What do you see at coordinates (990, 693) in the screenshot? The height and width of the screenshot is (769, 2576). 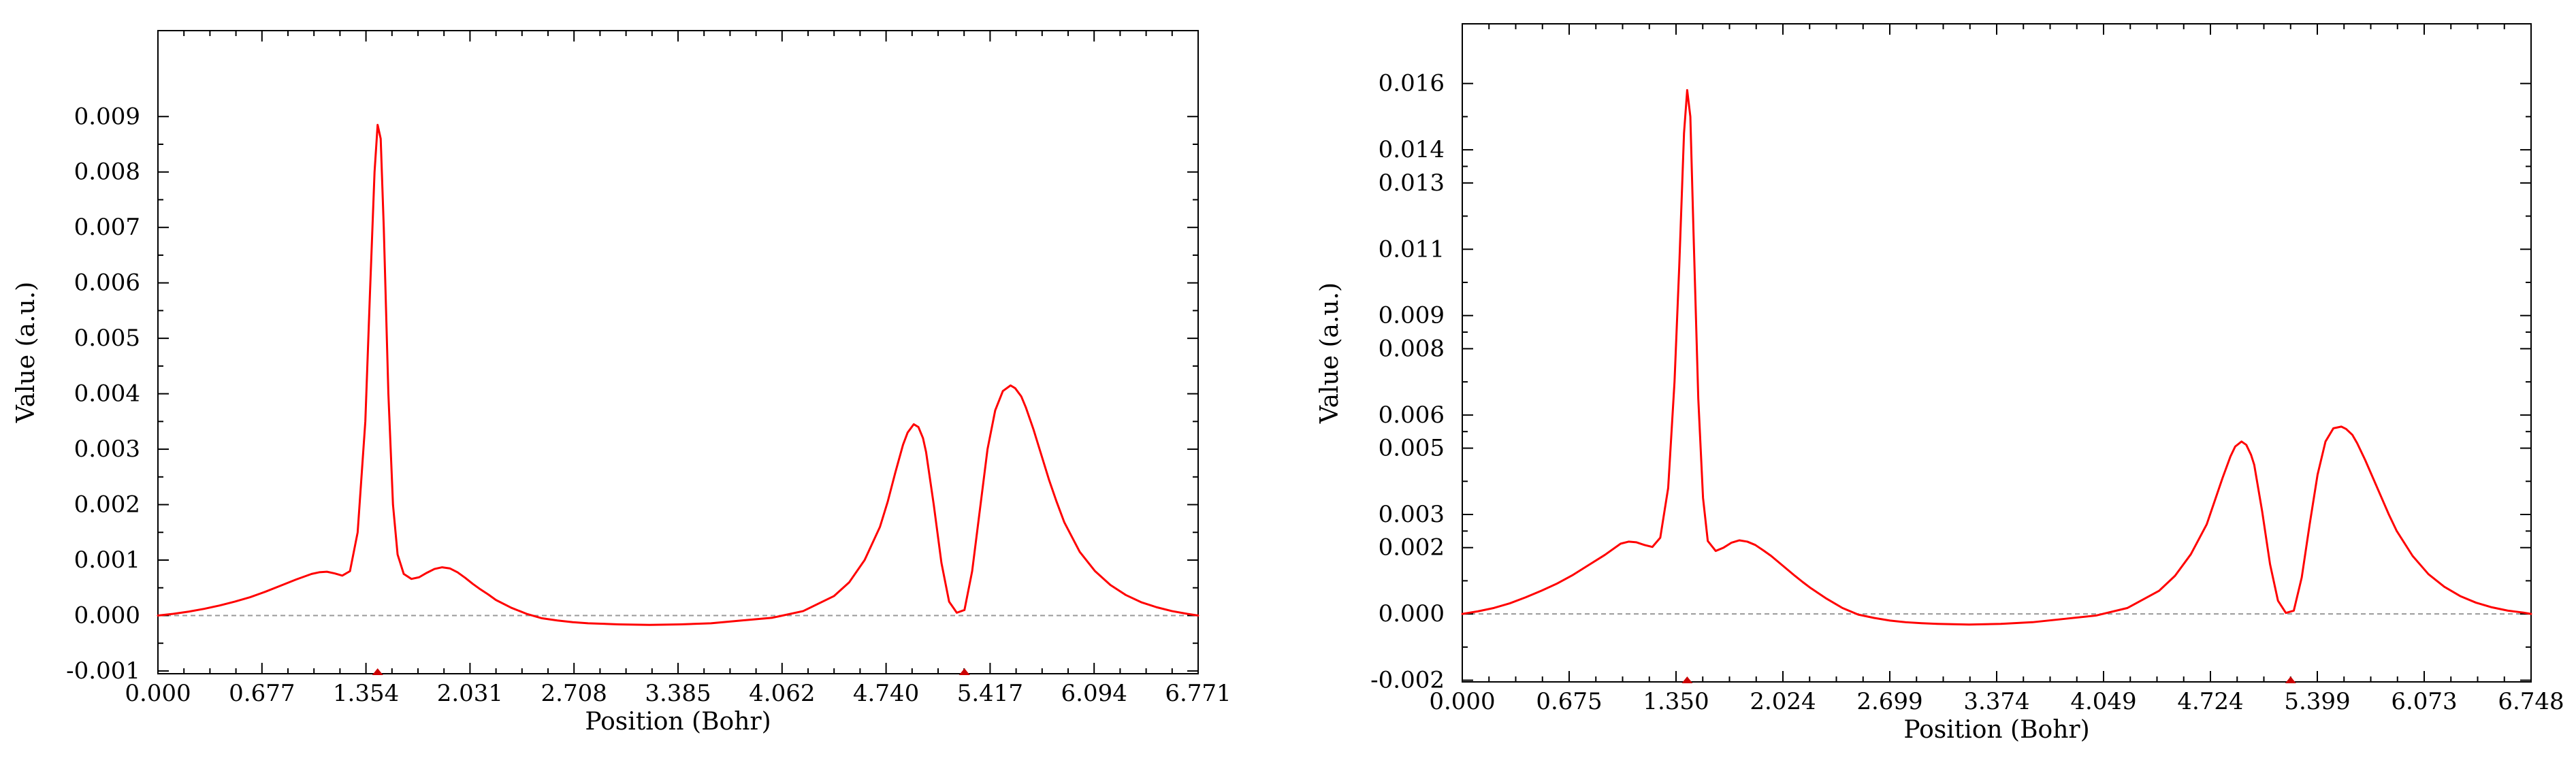 I see `x-tick-label: 5.417` at bounding box center [990, 693].